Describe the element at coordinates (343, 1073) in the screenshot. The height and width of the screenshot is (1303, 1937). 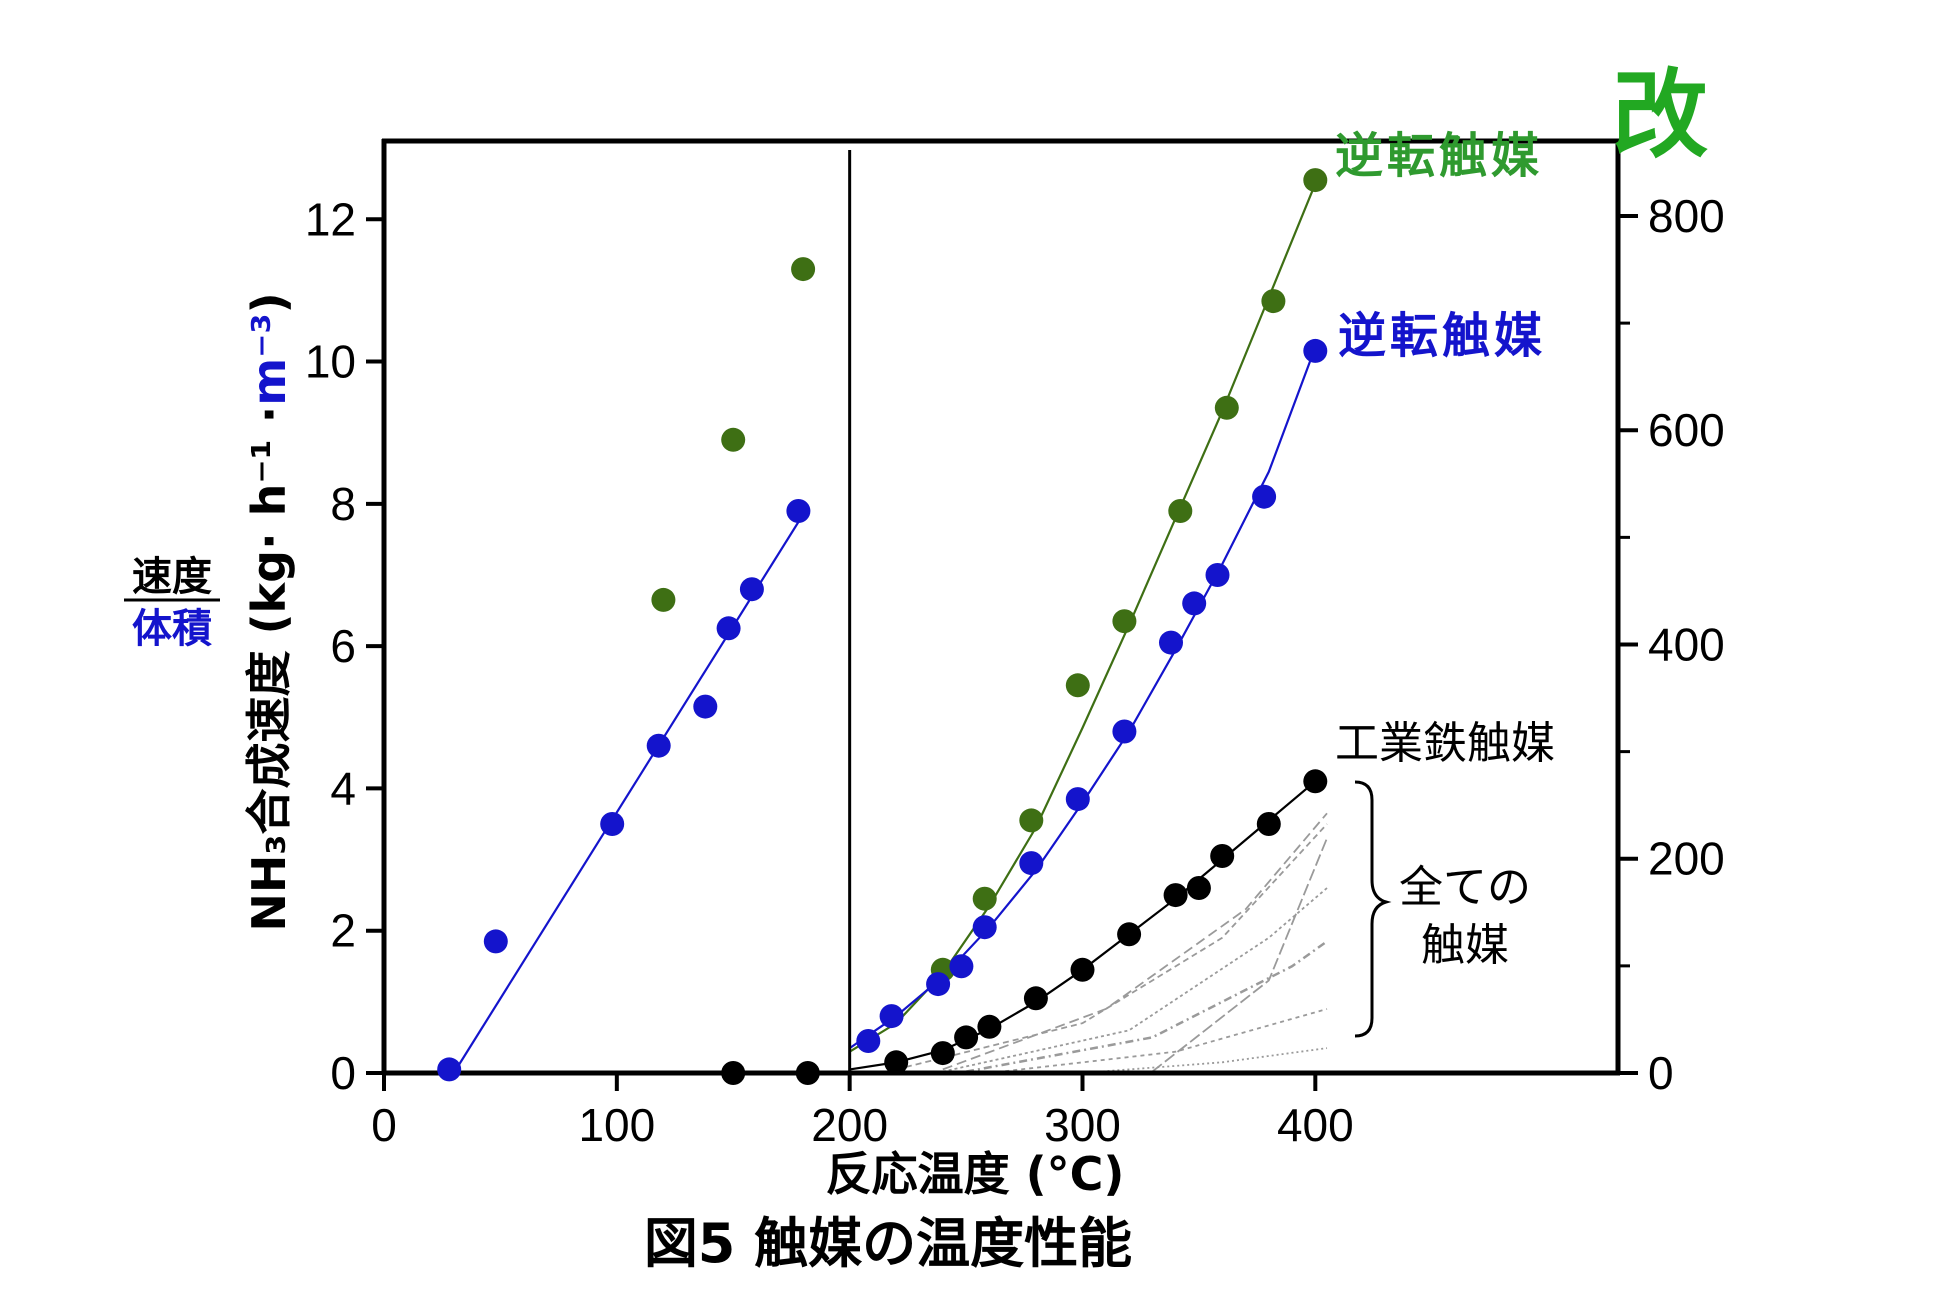
I see `left-y-tick-label: 0` at that location.